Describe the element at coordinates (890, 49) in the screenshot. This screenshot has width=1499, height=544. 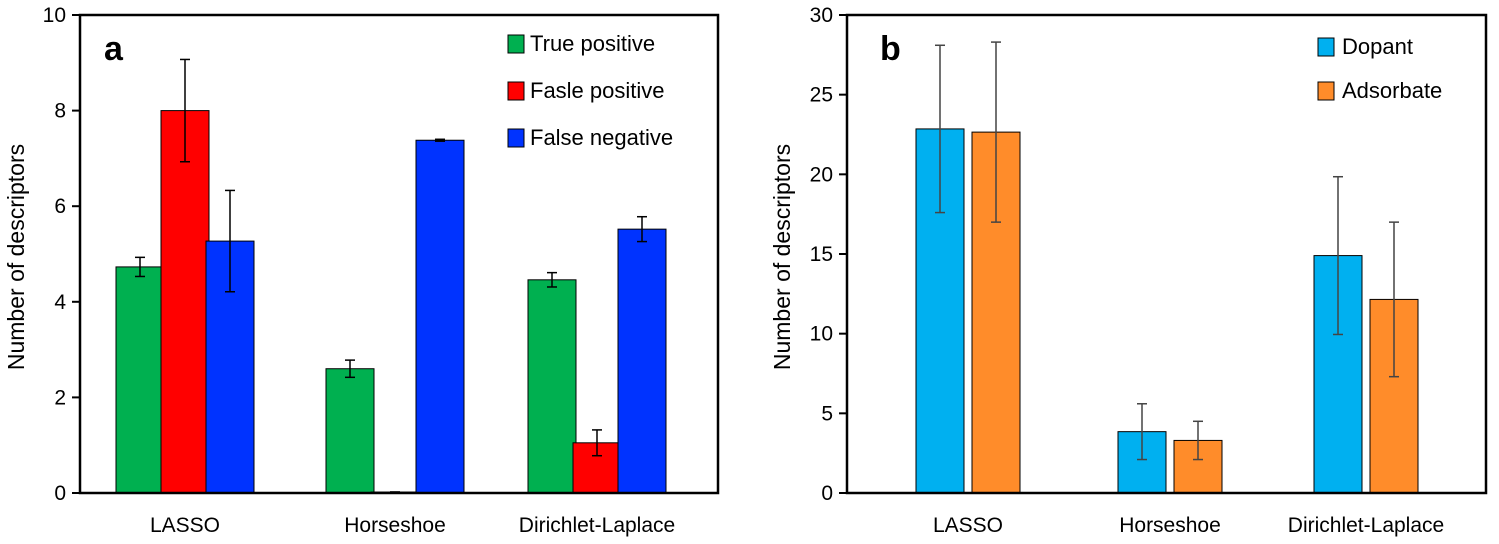
I see `panel-b-label: b` at that location.